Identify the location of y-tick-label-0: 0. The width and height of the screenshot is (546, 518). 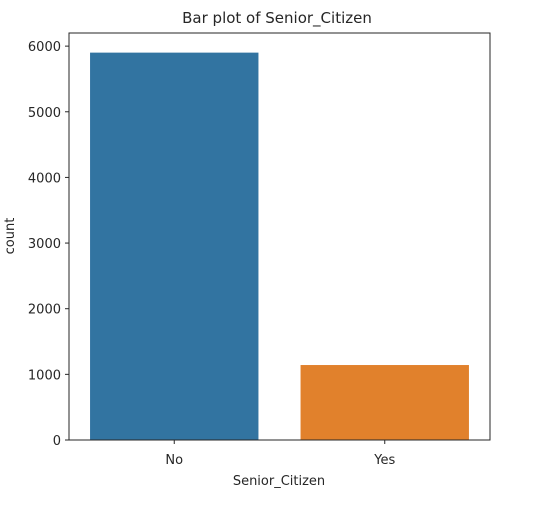
(57, 441).